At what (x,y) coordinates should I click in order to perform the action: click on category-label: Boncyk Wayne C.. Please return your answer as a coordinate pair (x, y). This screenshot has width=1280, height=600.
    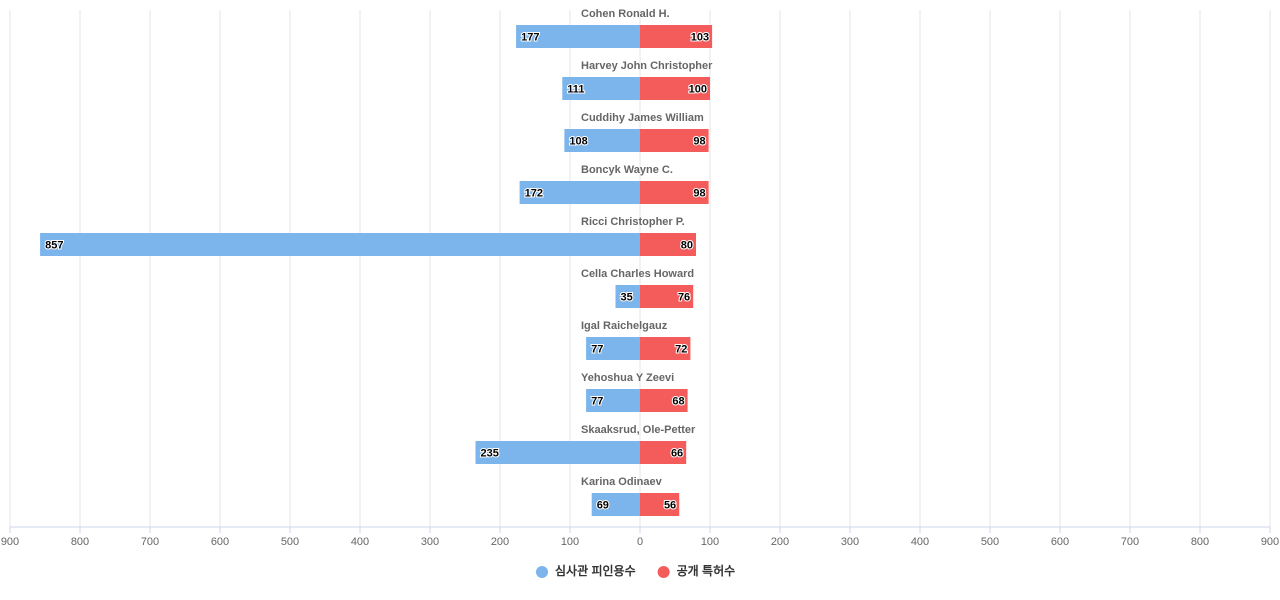
    Looking at the image, I should click on (627, 170).